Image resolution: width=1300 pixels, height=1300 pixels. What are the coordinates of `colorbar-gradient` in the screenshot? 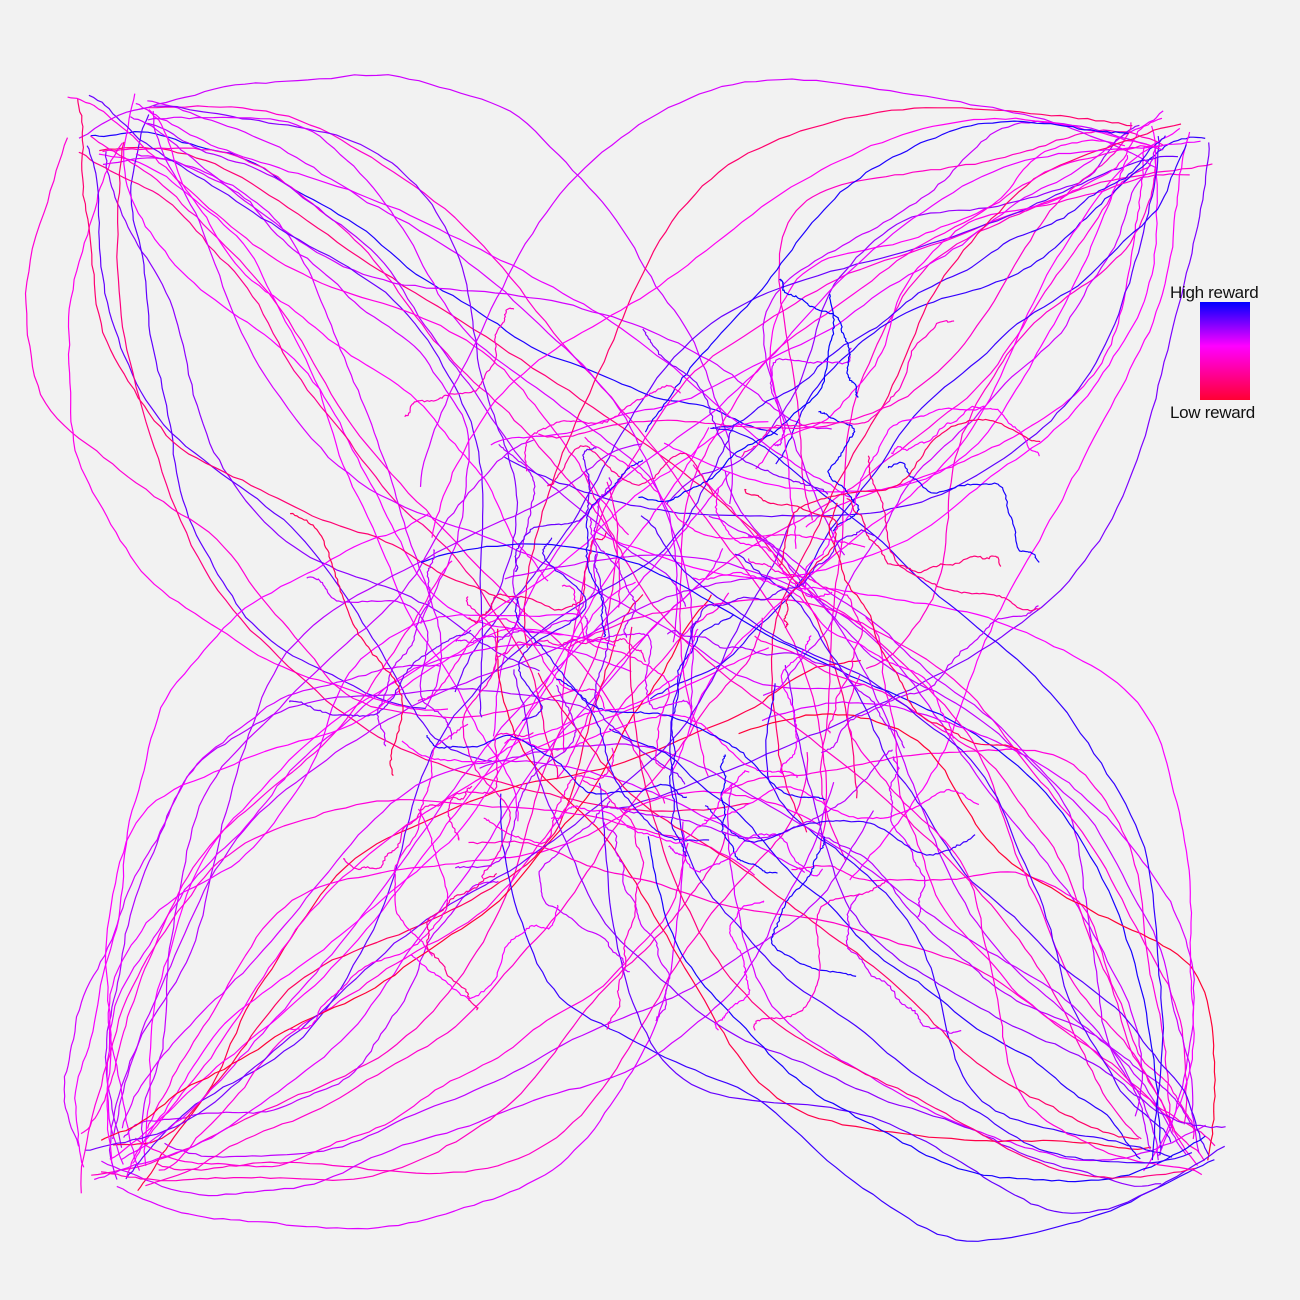 It's located at (1225, 351).